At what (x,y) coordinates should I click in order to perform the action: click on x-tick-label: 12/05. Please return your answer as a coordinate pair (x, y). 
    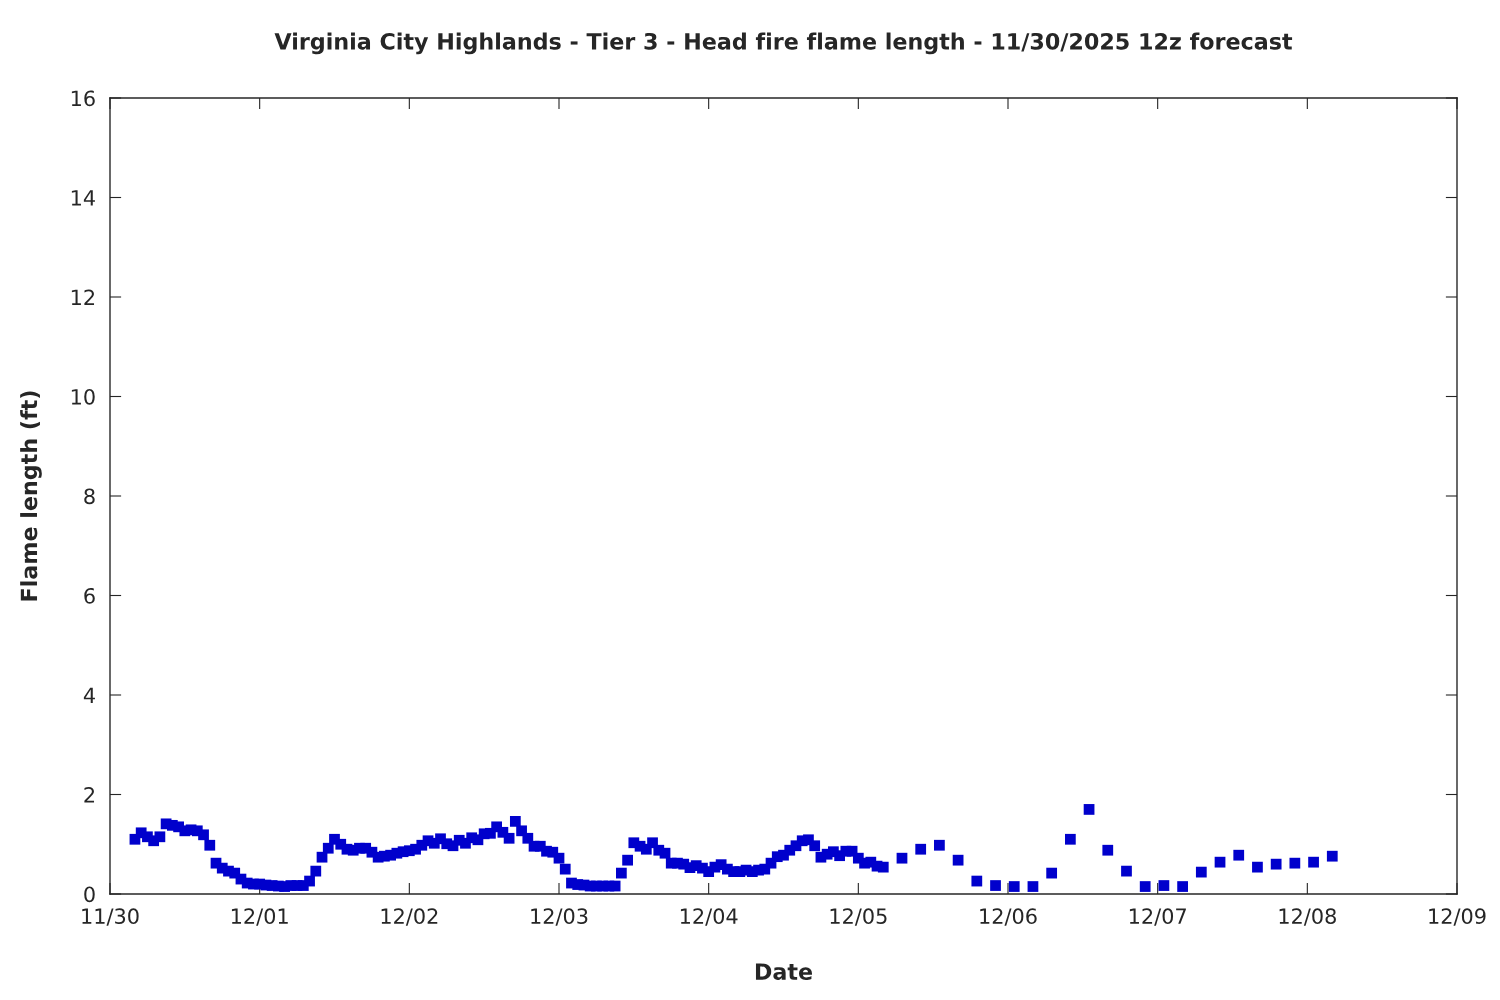
    Looking at the image, I should click on (858, 917).